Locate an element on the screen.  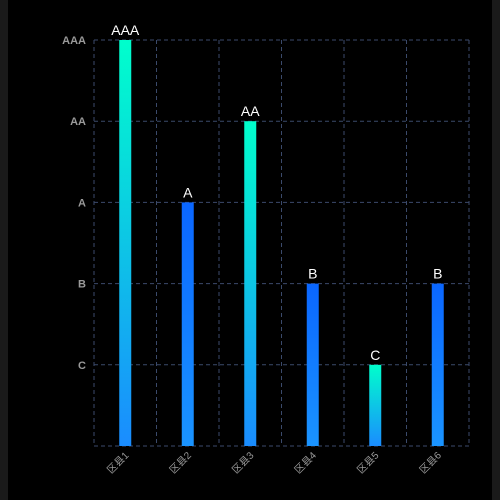
data-label: C is located at coordinates (375, 355).